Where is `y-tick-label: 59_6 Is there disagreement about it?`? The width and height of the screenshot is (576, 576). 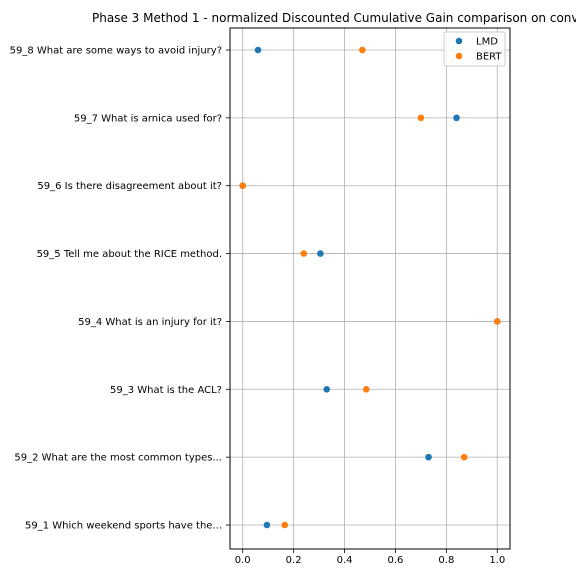
y-tick-label: 59_6 Is there disagreement about it? is located at coordinates (129, 186).